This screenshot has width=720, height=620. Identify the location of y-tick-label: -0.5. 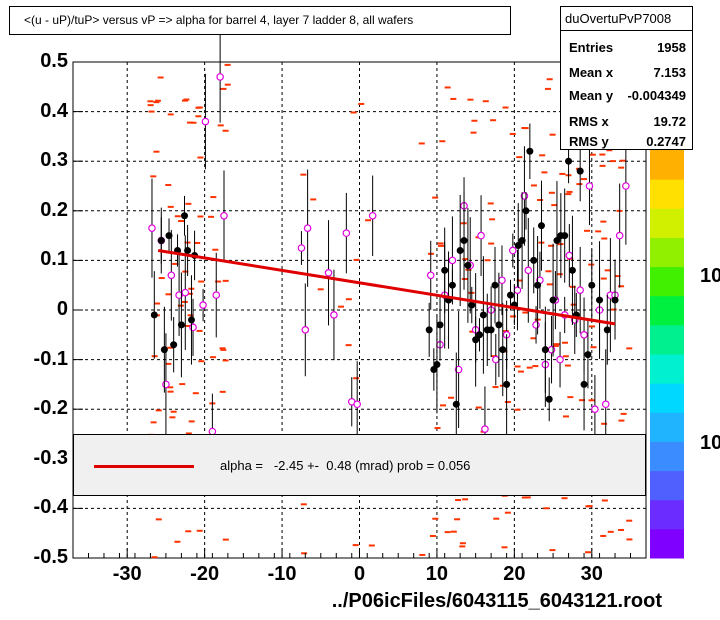
(50, 557).